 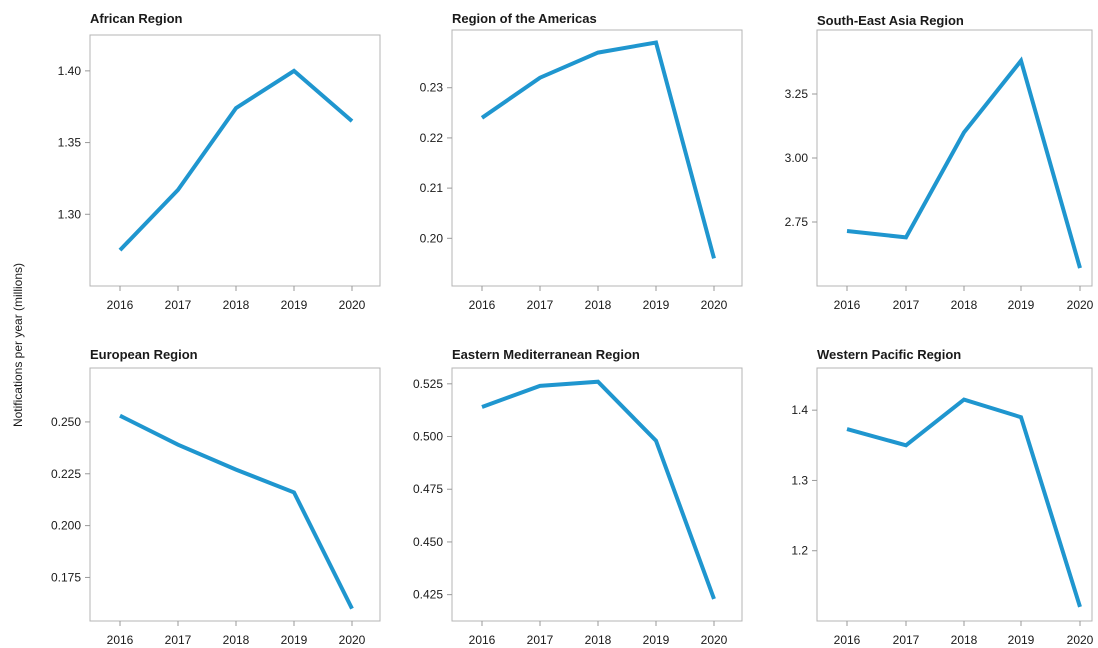 What do you see at coordinates (546, 354) in the screenshot?
I see `panel-title: Eastern Mediterranean Region` at bounding box center [546, 354].